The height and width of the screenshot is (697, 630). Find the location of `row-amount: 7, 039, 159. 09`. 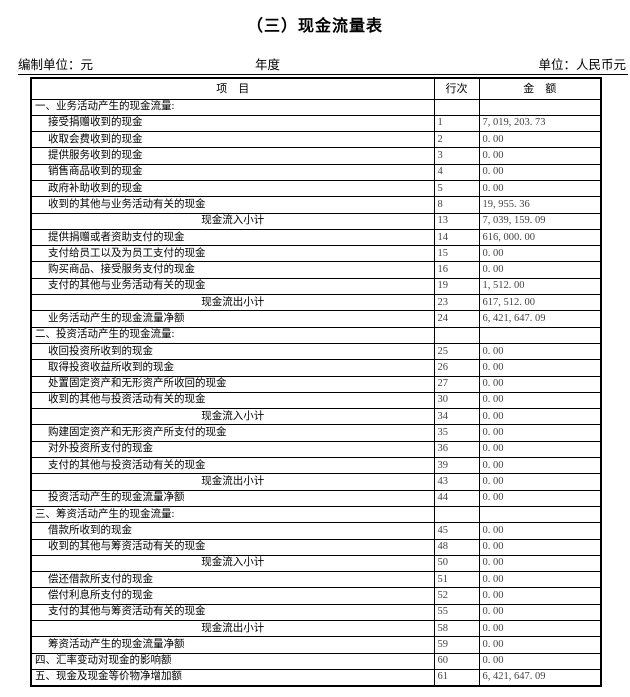

row-amount: 7, 039, 159. 09 is located at coordinates (540, 221).